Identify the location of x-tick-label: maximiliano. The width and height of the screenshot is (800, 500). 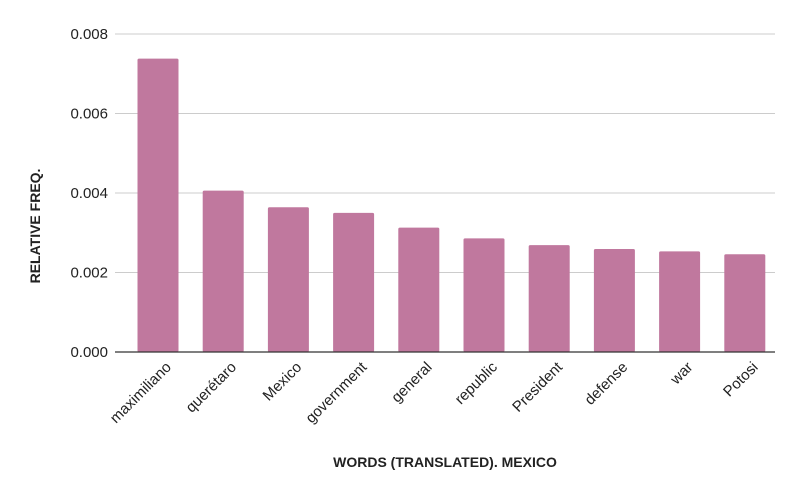
(141, 393).